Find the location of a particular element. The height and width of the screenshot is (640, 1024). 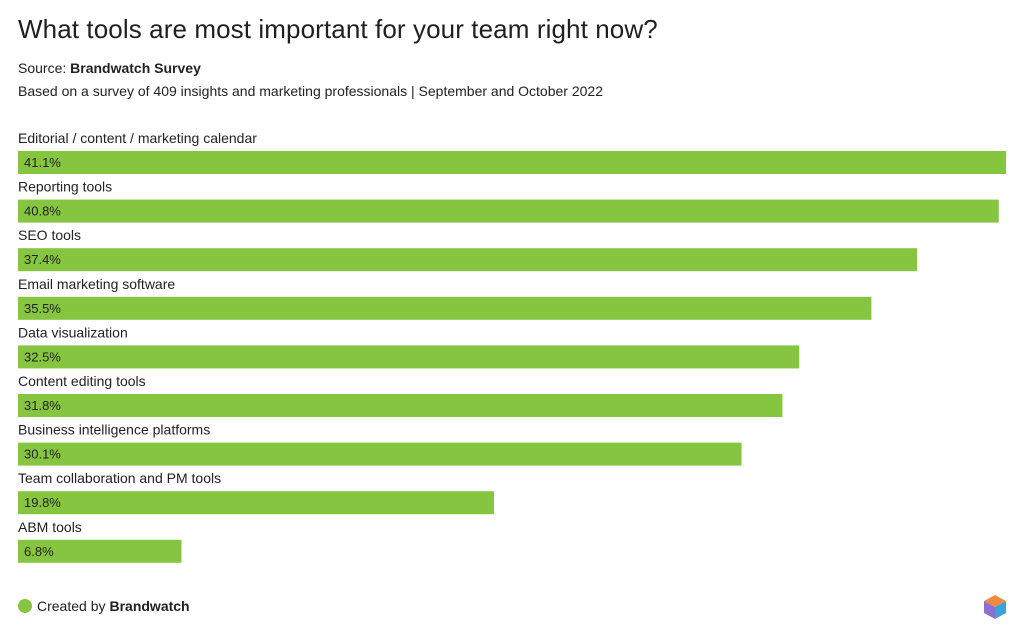

source-name: Brandwatch Survey is located at coordinates (135, 68).